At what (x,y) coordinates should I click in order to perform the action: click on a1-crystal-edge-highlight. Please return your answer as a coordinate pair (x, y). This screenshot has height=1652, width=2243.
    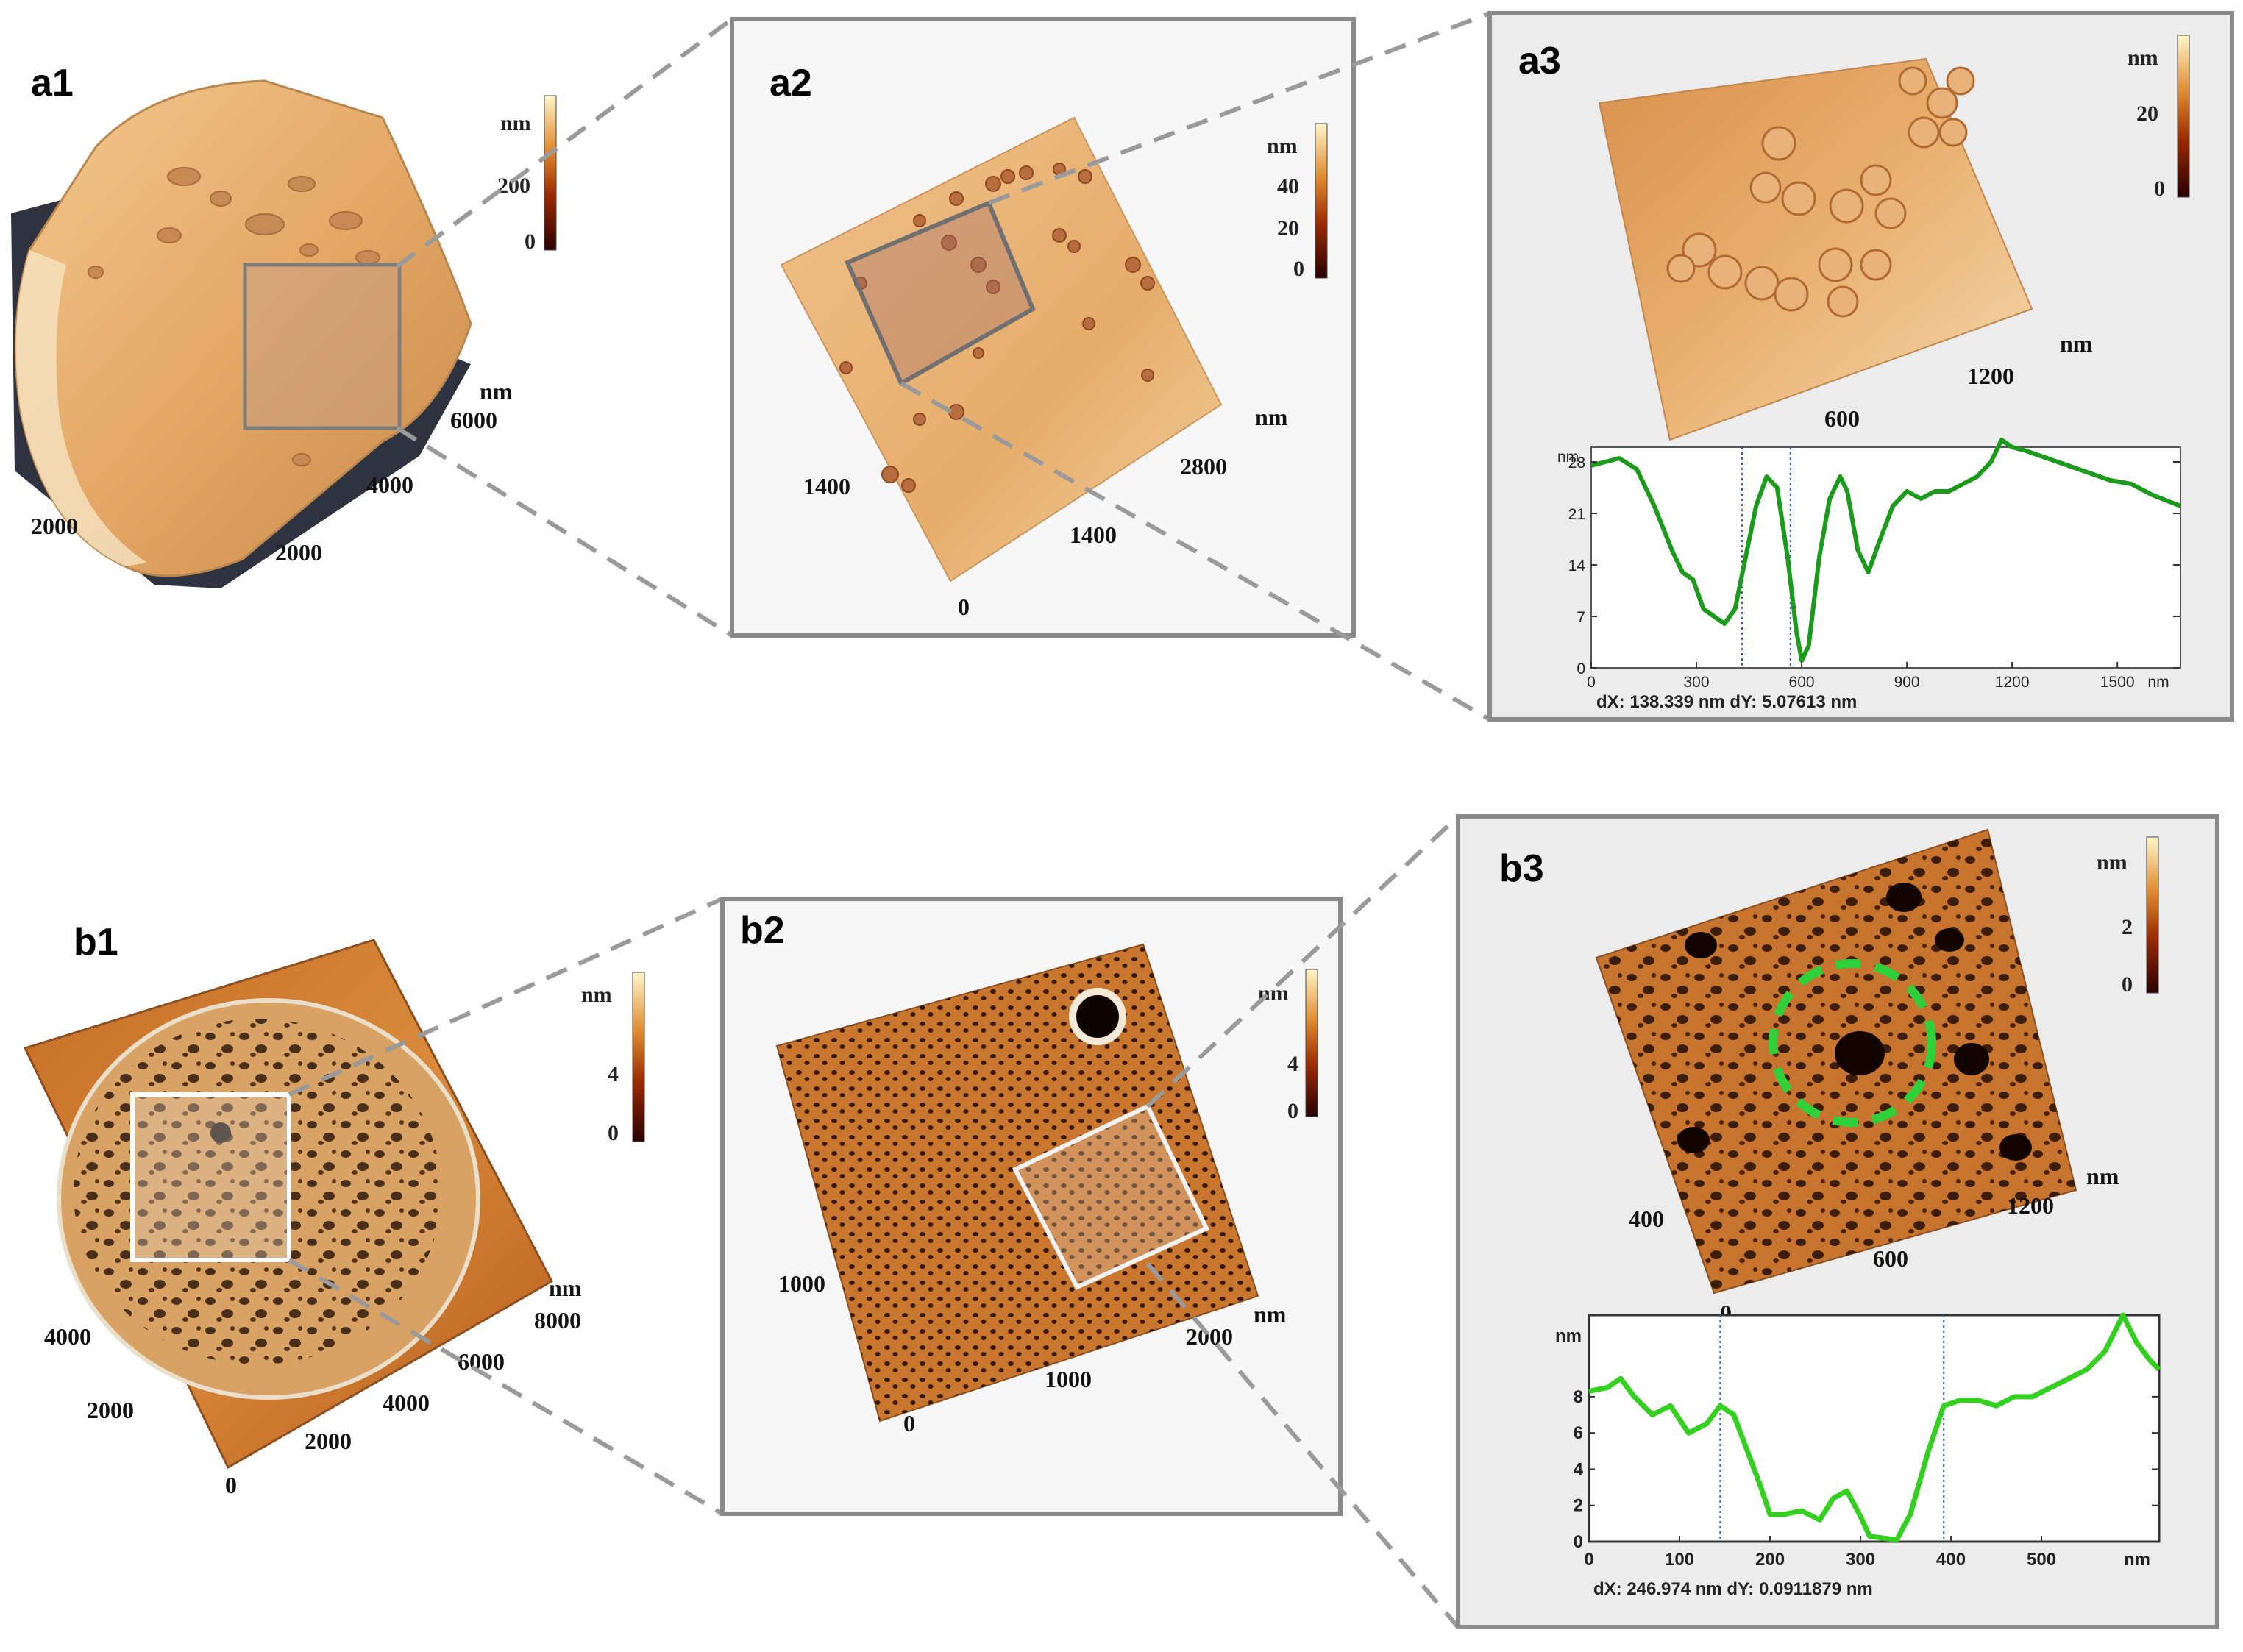
    Looking at the image, I should click on (81, 408).